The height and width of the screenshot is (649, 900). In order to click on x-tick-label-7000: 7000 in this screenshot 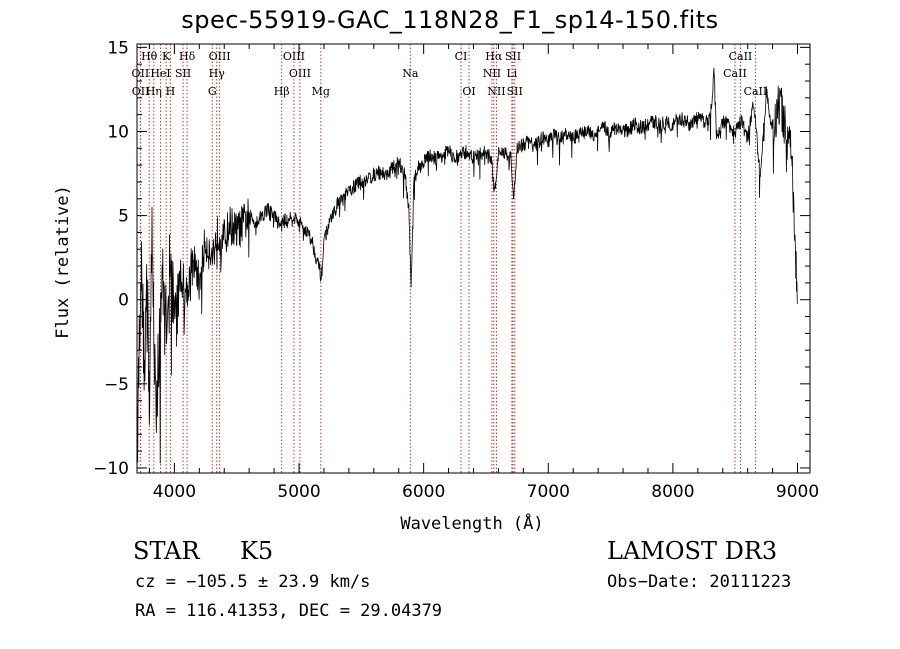, I will do `click(548, 492)`.